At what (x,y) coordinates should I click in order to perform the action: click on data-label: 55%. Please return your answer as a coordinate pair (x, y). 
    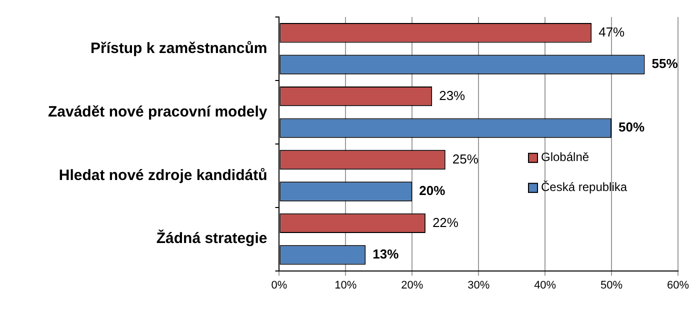
    Looking at the image, I should click on (665, 64).